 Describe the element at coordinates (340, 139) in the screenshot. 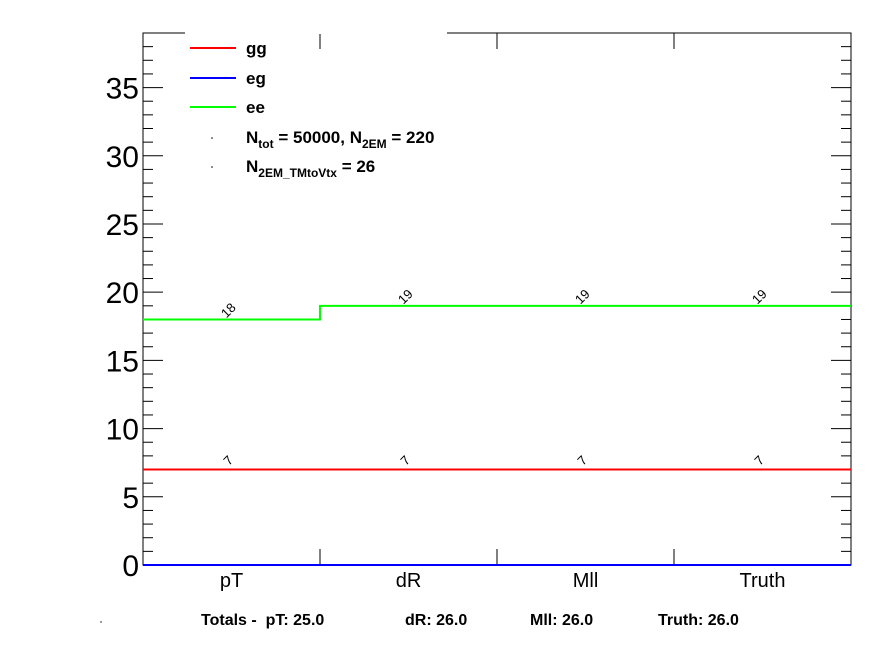

I see `legend-ntot-text: Ntot = 50000, N2EM = 220` at that location.